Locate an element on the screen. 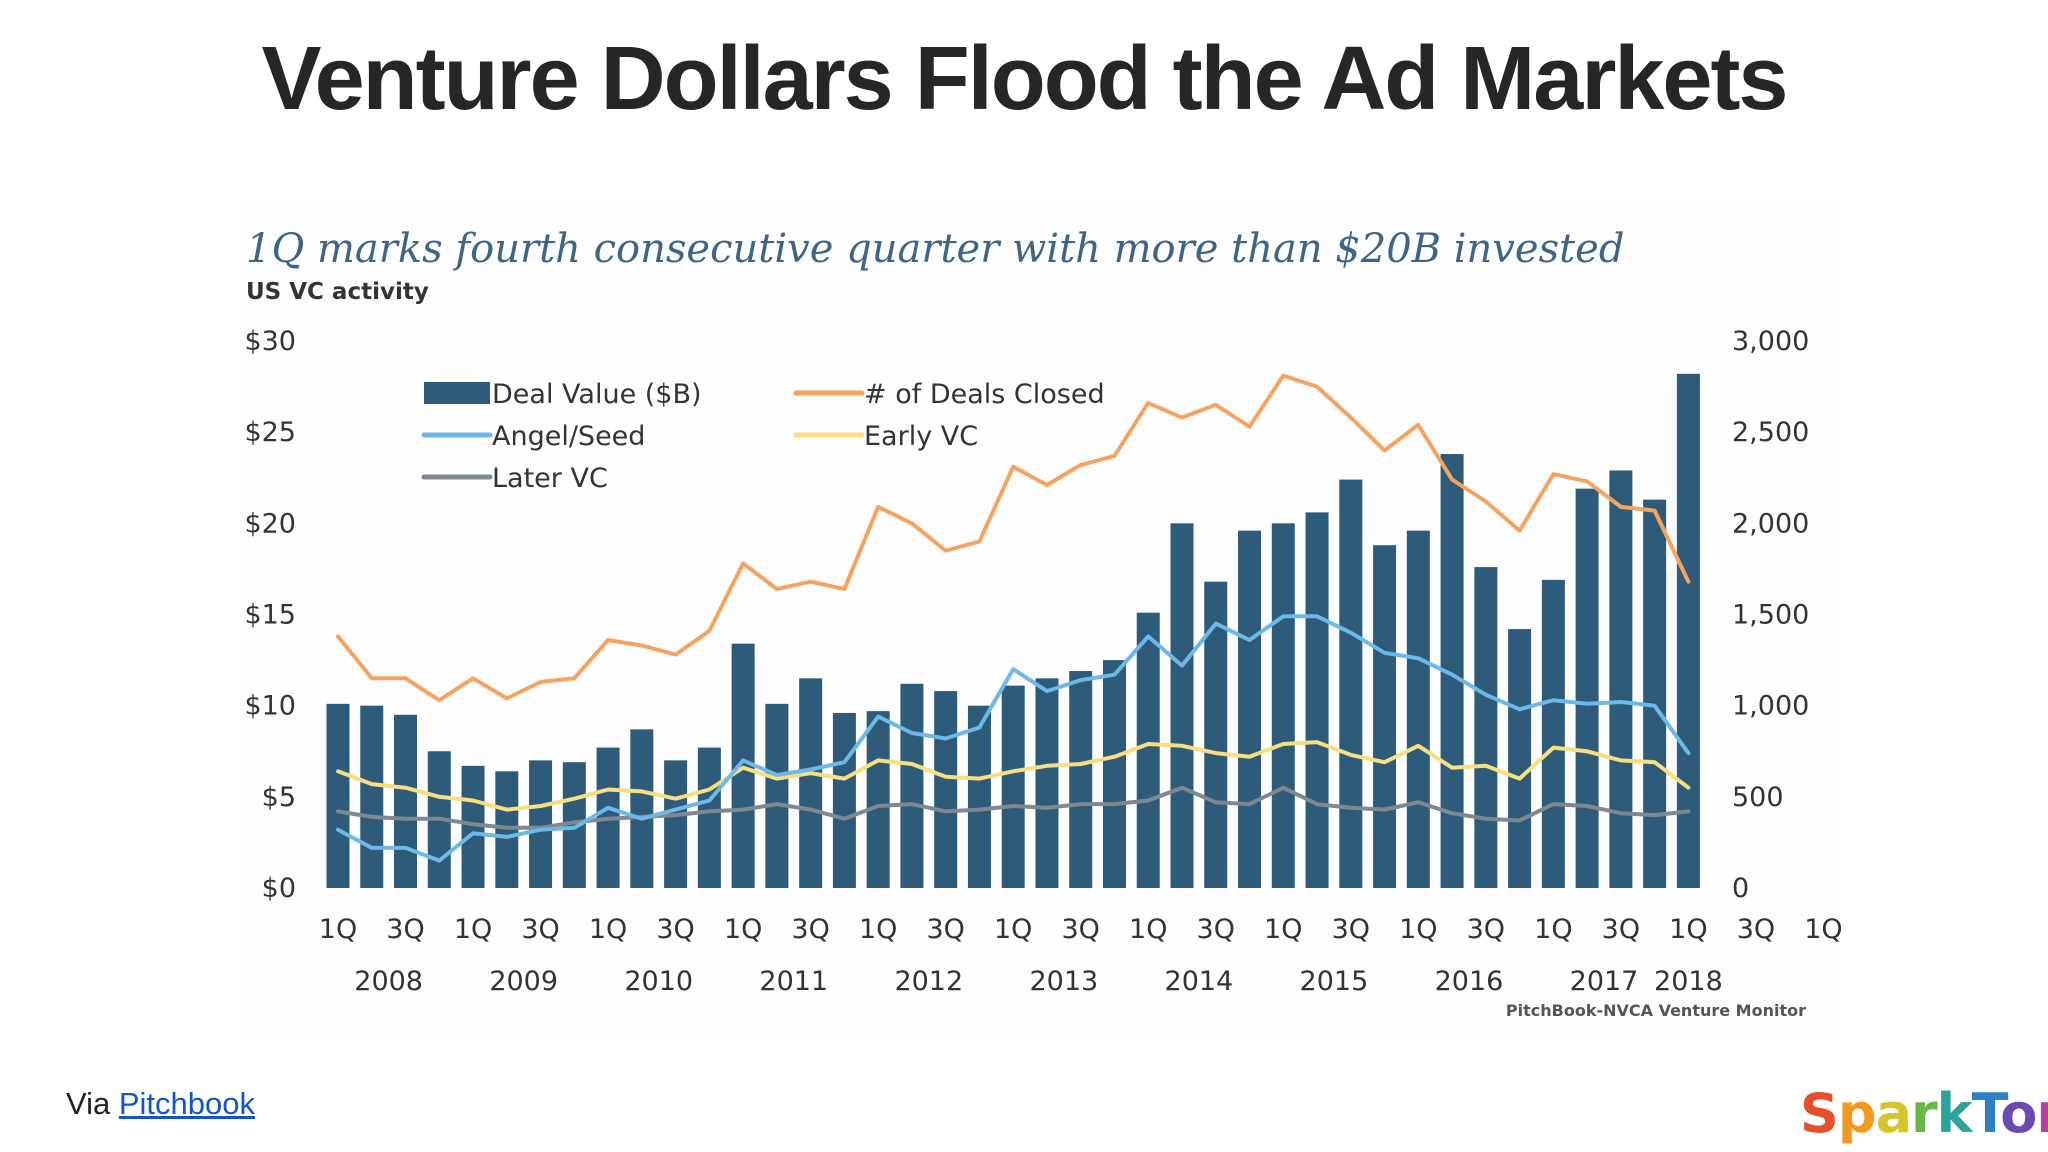 The width and height of the screenshot is (2048, 1152). legend-label-early-vc: Early VC is located at coordinates (921, 436).